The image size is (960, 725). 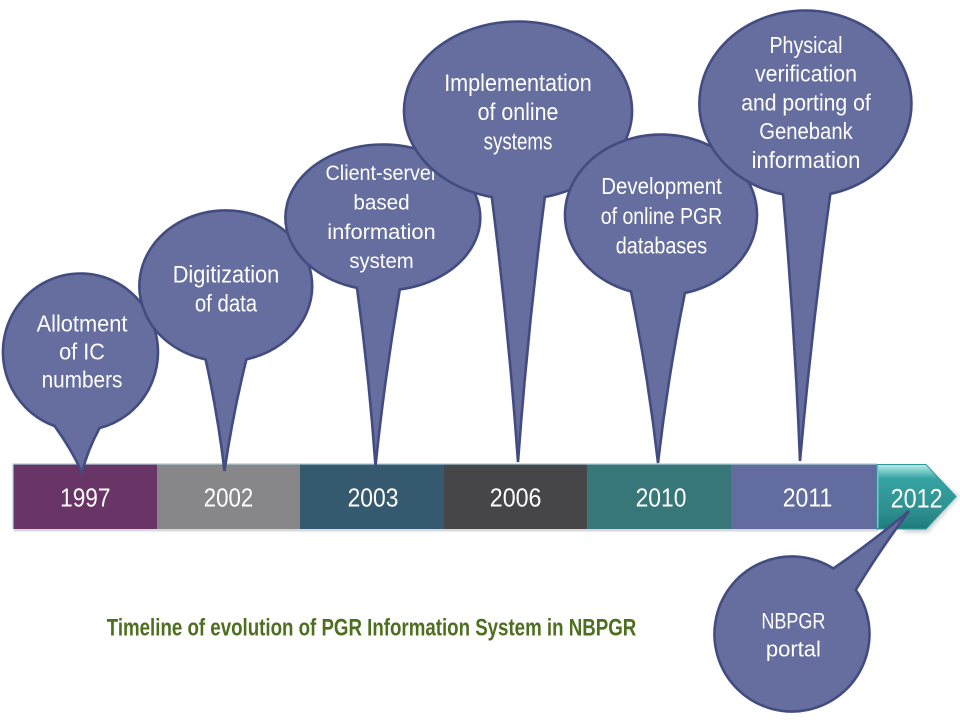 What do you see at coordinates (85, 499) in the screenshot?
I see `svg-text: 1997` at bounding box center [85, 499].